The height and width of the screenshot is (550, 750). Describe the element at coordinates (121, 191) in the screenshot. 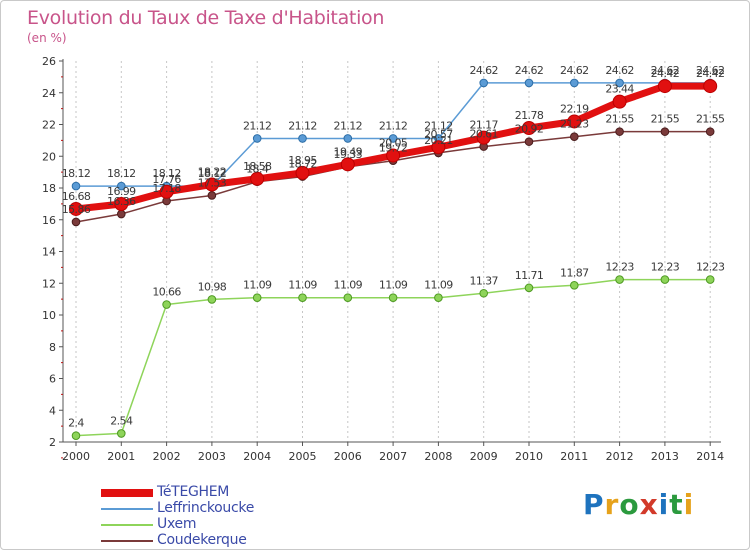

I see `data-label: 16.99` at that location.